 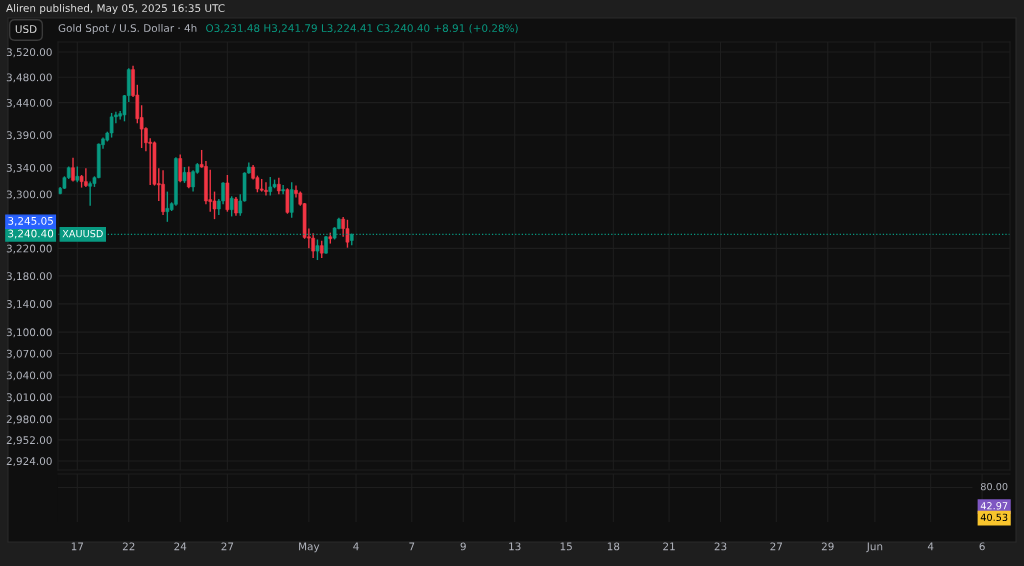 What do you see at coordinates (29, 441) in the screenshot?
I see `y-tick-label: 2,952.00` at bounding box center [29, 441].